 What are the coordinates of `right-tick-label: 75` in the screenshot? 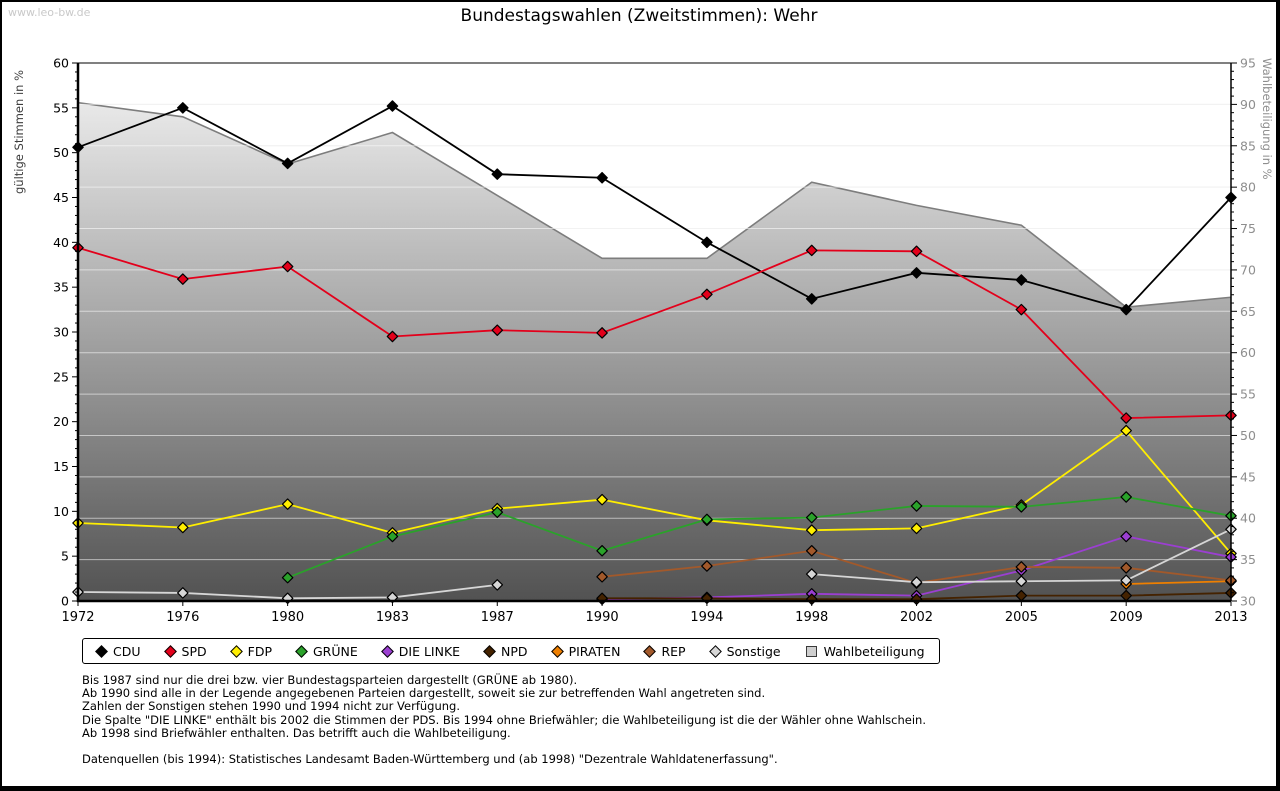 It's located at (1248, 228).